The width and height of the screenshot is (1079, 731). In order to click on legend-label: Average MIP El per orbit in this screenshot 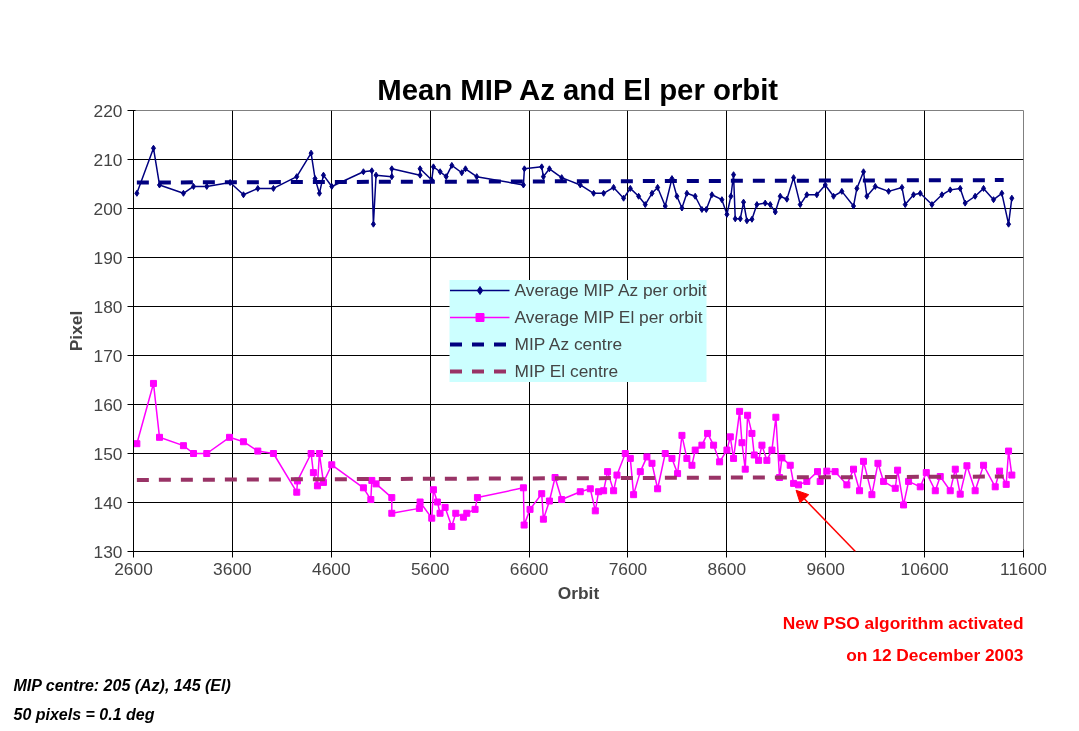, I will do `click(608, 317)`.